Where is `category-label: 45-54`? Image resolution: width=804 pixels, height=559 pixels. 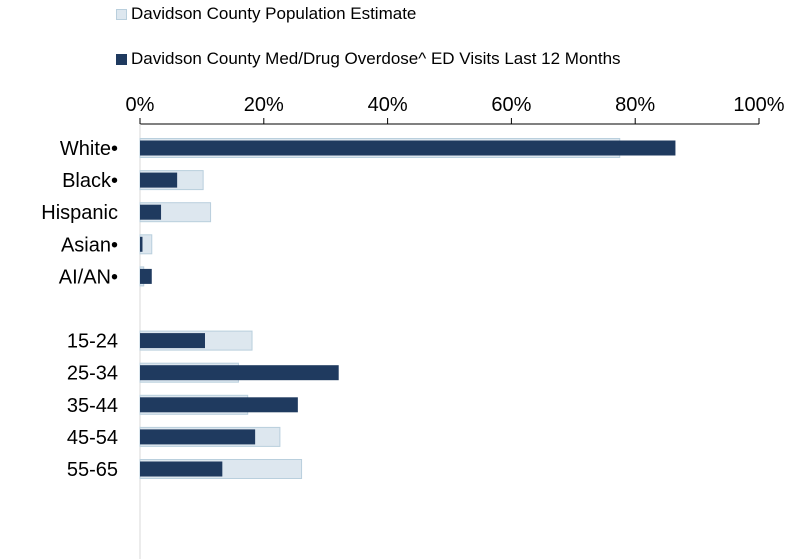
category-label: 45-54 is located at coordinates (92, 438).